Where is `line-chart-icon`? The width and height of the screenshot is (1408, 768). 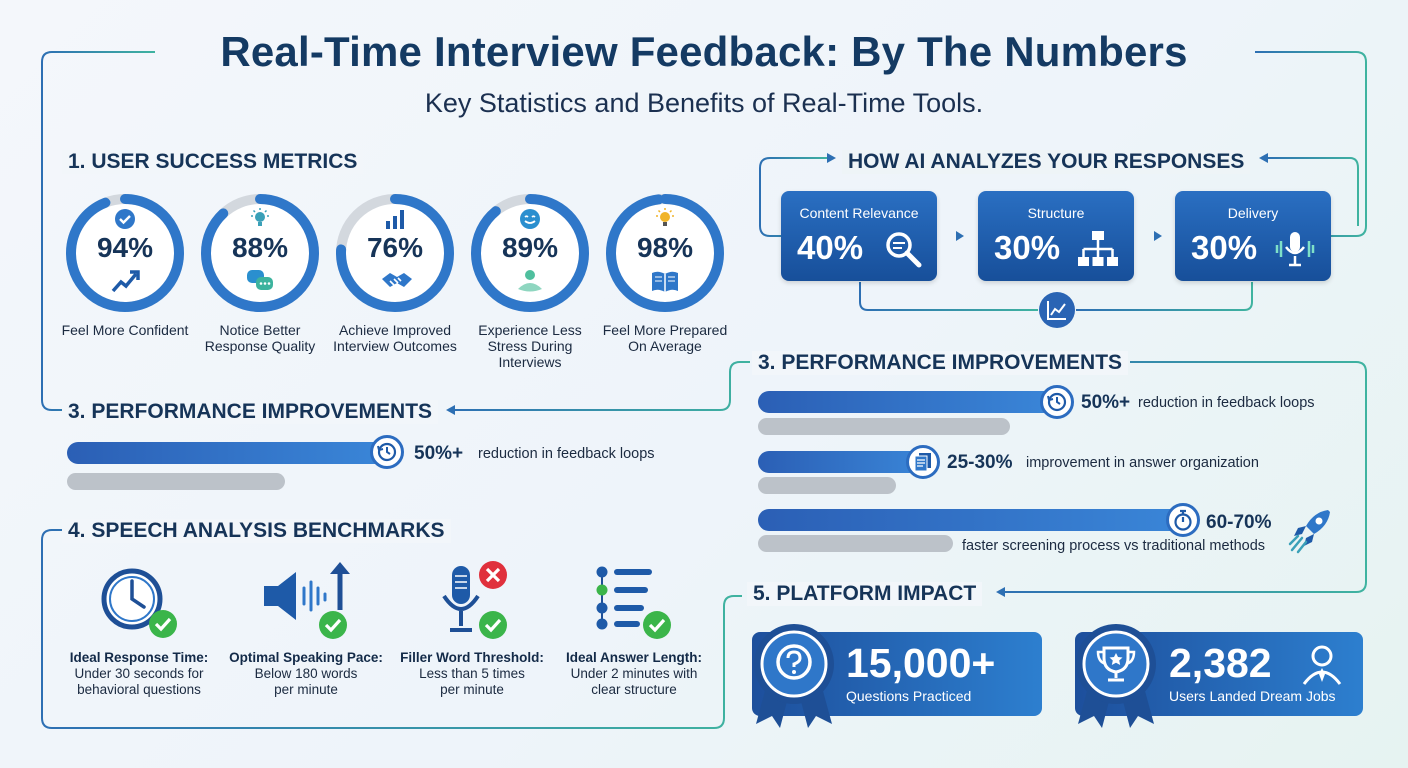 line-chart-icon is located at coordinates (1056, 310).